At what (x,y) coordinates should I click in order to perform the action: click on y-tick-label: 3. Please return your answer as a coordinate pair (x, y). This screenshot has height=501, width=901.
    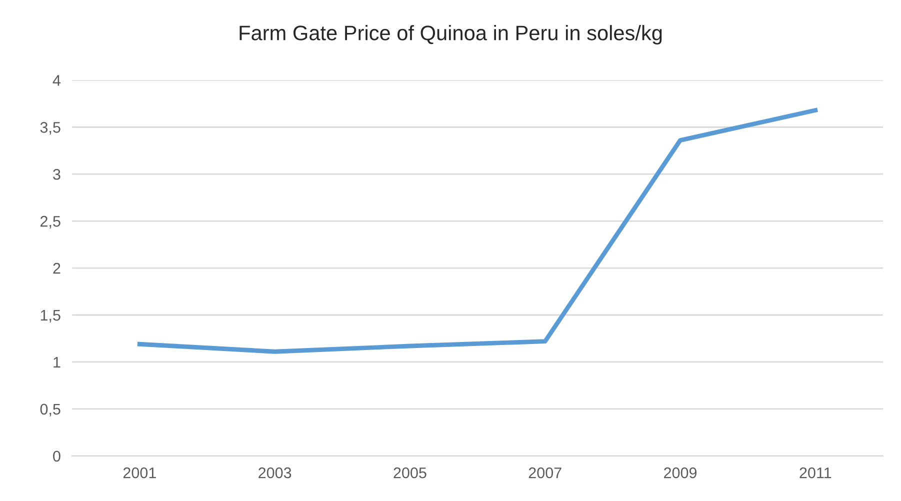
    Looking at the image, I should click on (56, 174).